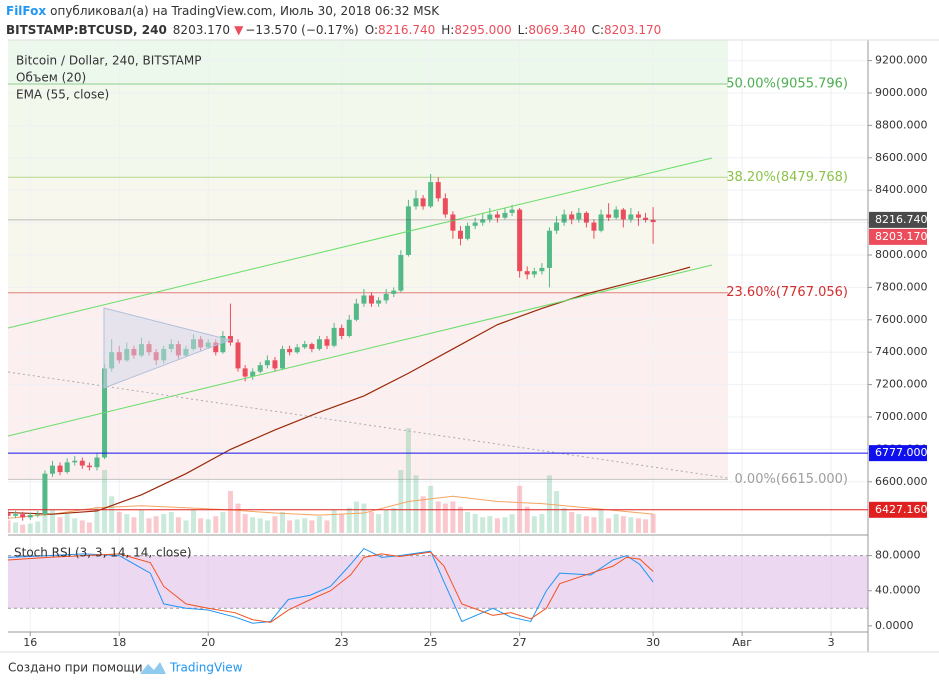  What do you see at coordinates (368, 425) in the screenshot?
I see `trend-line` at bounding box center [368, 425].